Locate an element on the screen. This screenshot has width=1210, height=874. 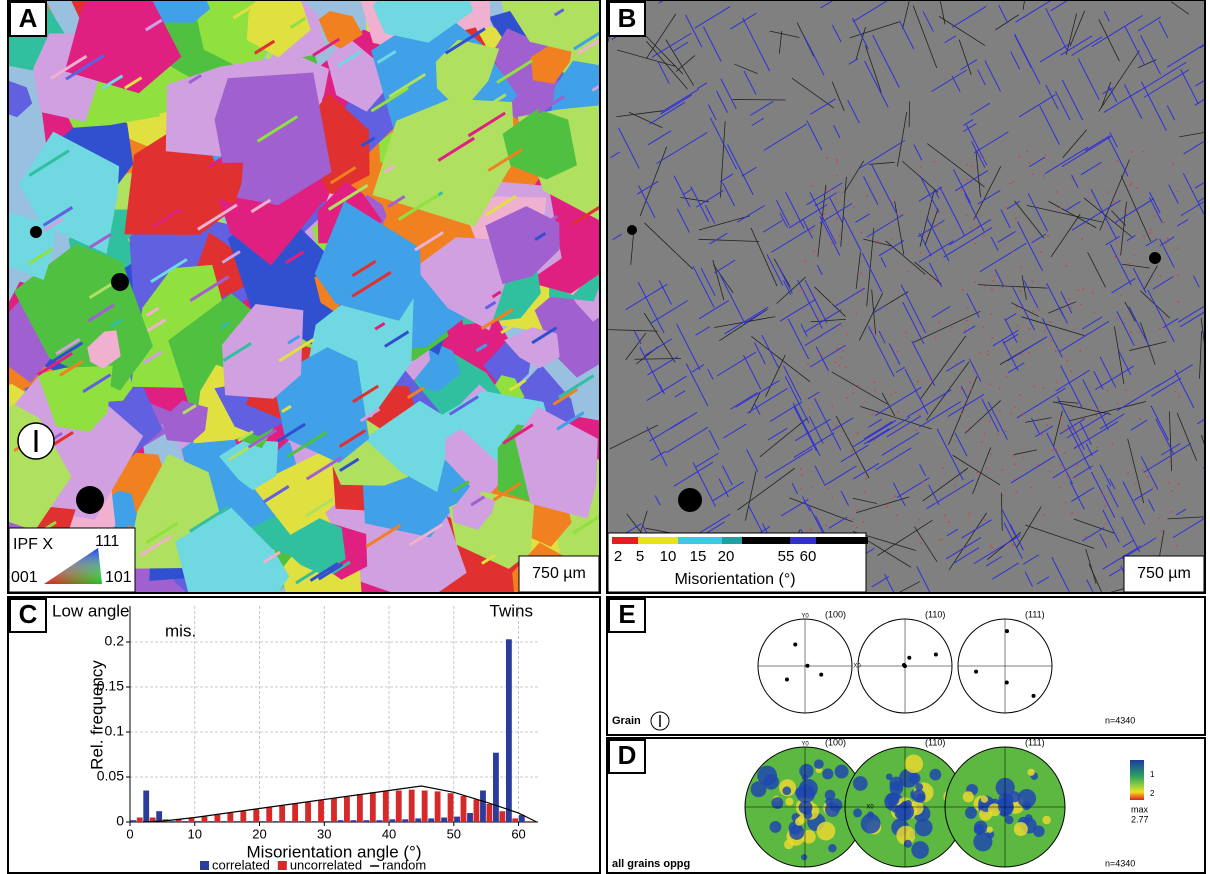
colorbar-tick: 20 is located at coordinates (726, 556).